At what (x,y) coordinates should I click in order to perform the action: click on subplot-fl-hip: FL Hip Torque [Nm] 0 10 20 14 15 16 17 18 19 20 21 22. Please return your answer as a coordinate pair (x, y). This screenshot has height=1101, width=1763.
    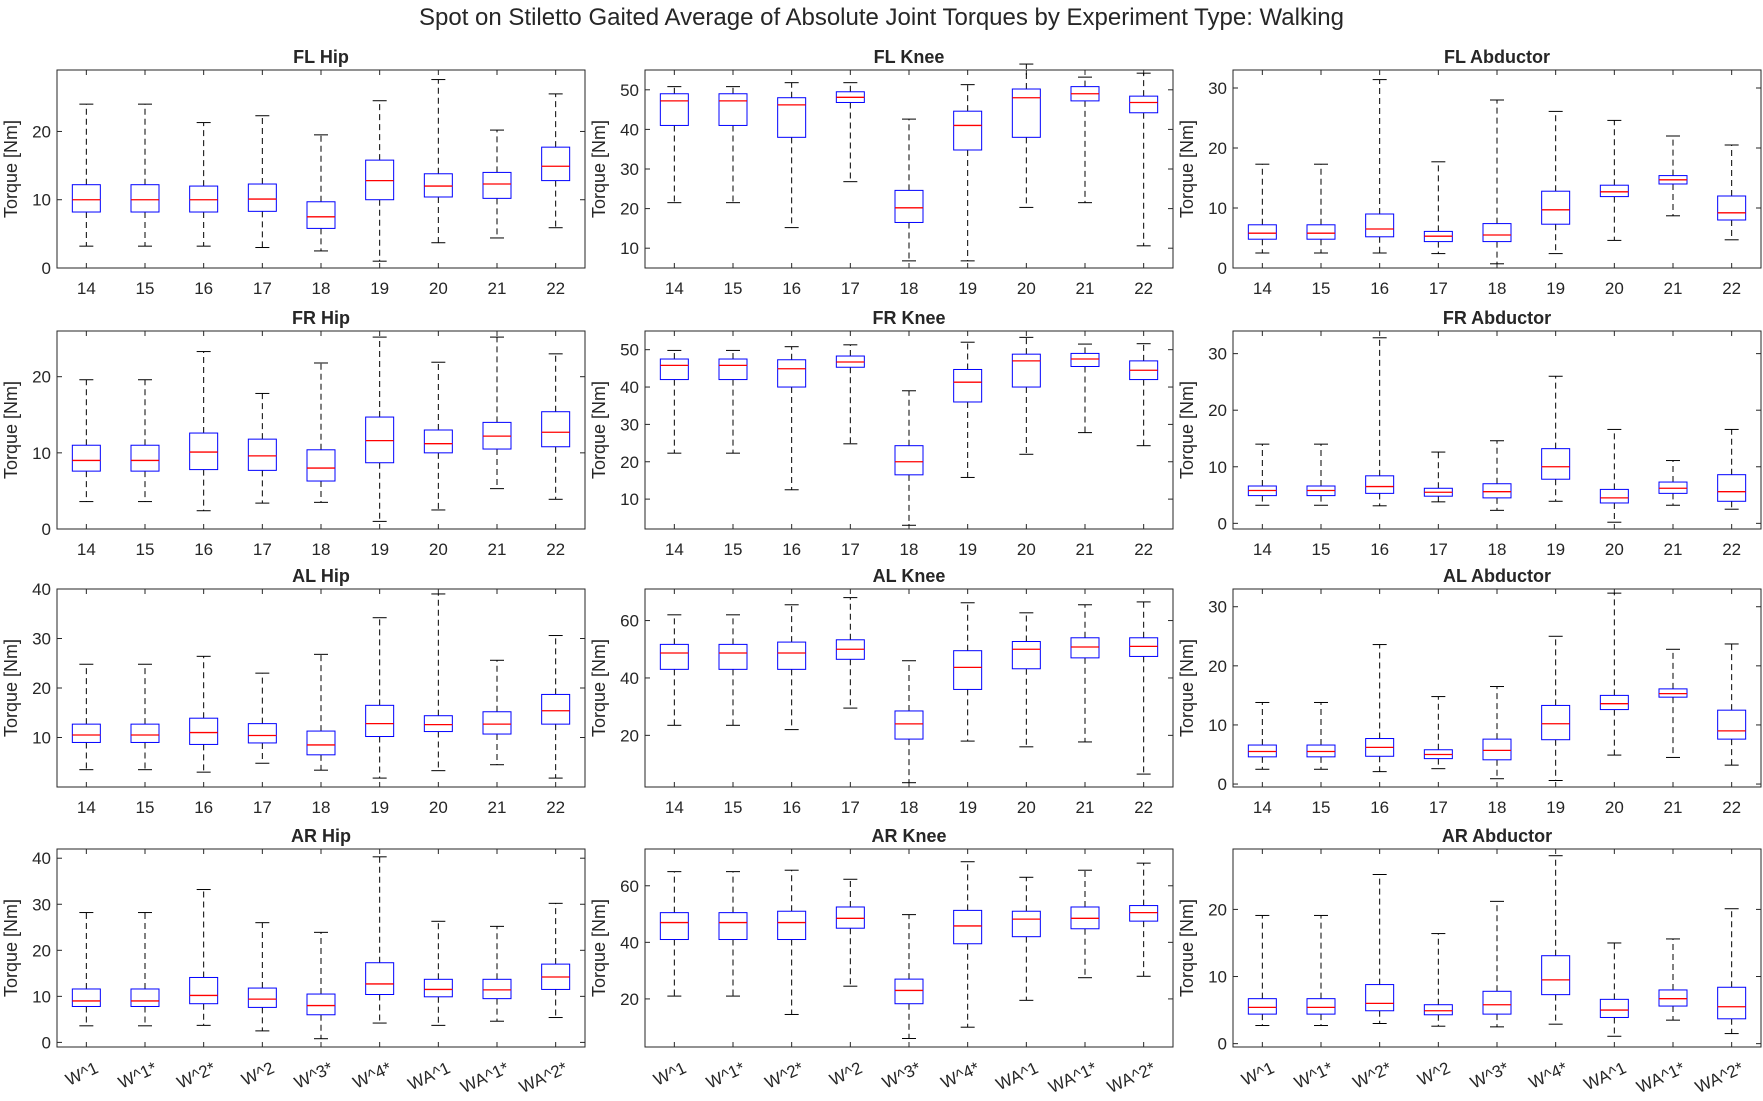
    Looking at the image, I should click on (293, 172).